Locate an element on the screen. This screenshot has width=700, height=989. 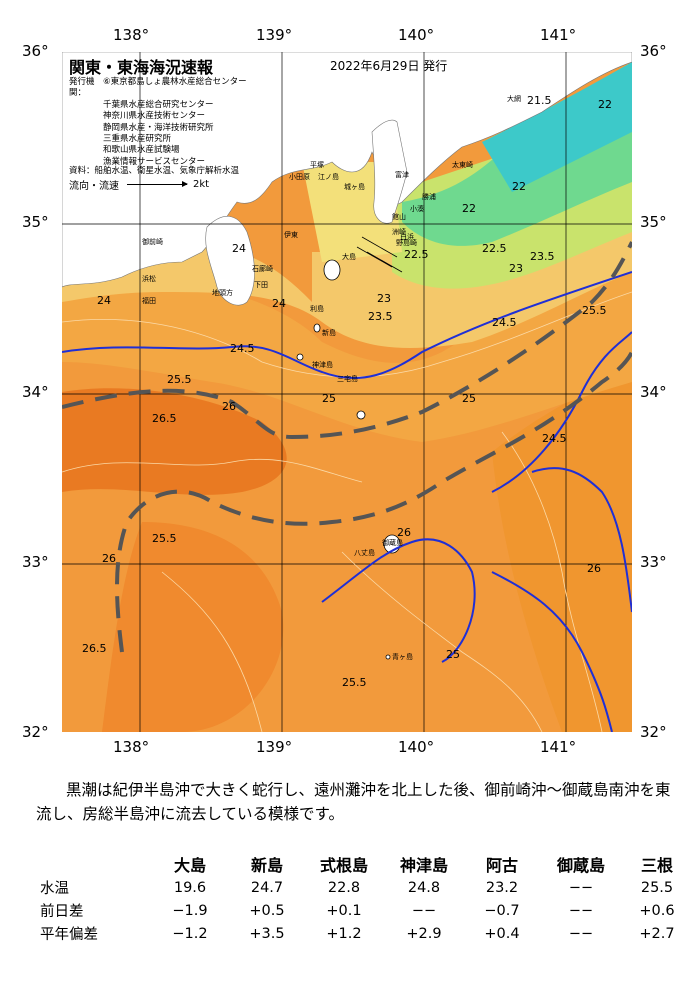
warm-patch-west is located at coordinates (174, 441).